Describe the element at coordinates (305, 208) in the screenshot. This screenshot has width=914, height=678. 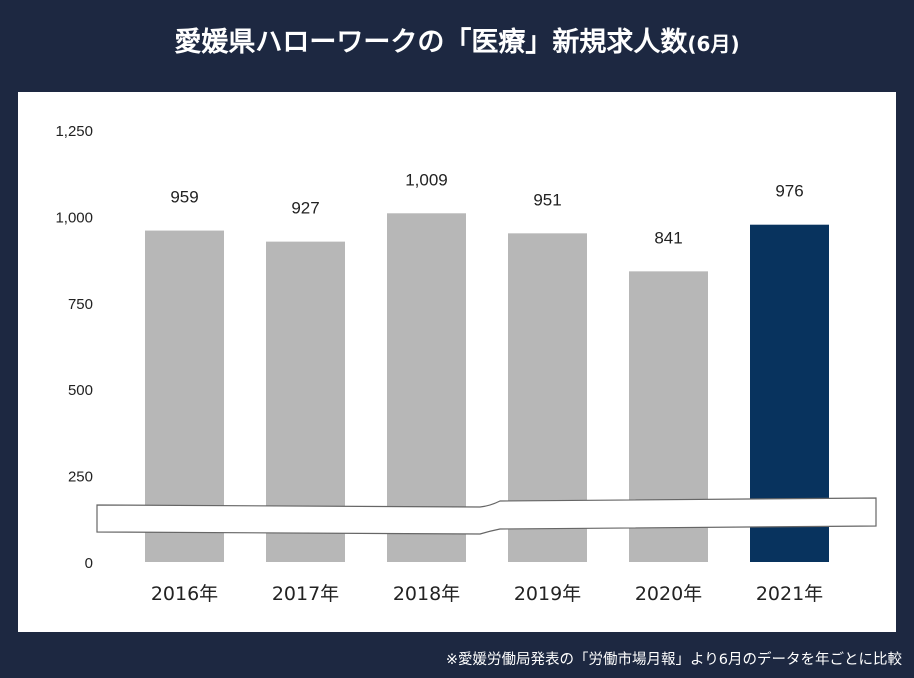
I see `value-label: 927` at that location.